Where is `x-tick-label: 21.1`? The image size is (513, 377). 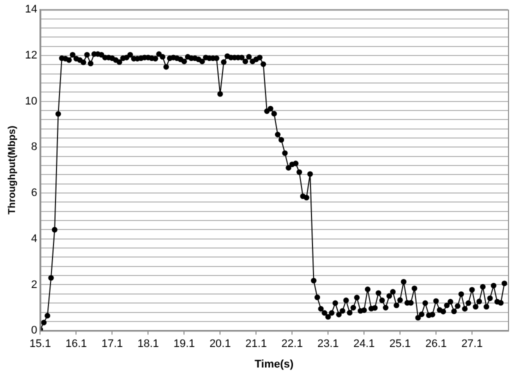
x-tick-label: 21.1 is located at coordinates (256, 344).